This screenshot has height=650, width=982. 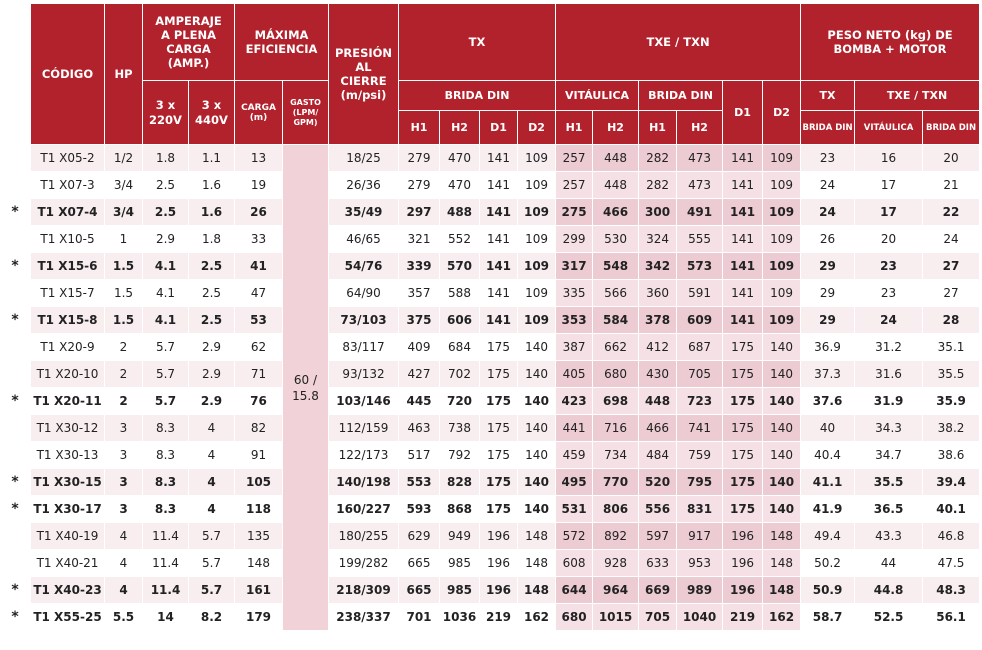 I want to click on cell-tx-h2: 588, so click(x=459, y=293).